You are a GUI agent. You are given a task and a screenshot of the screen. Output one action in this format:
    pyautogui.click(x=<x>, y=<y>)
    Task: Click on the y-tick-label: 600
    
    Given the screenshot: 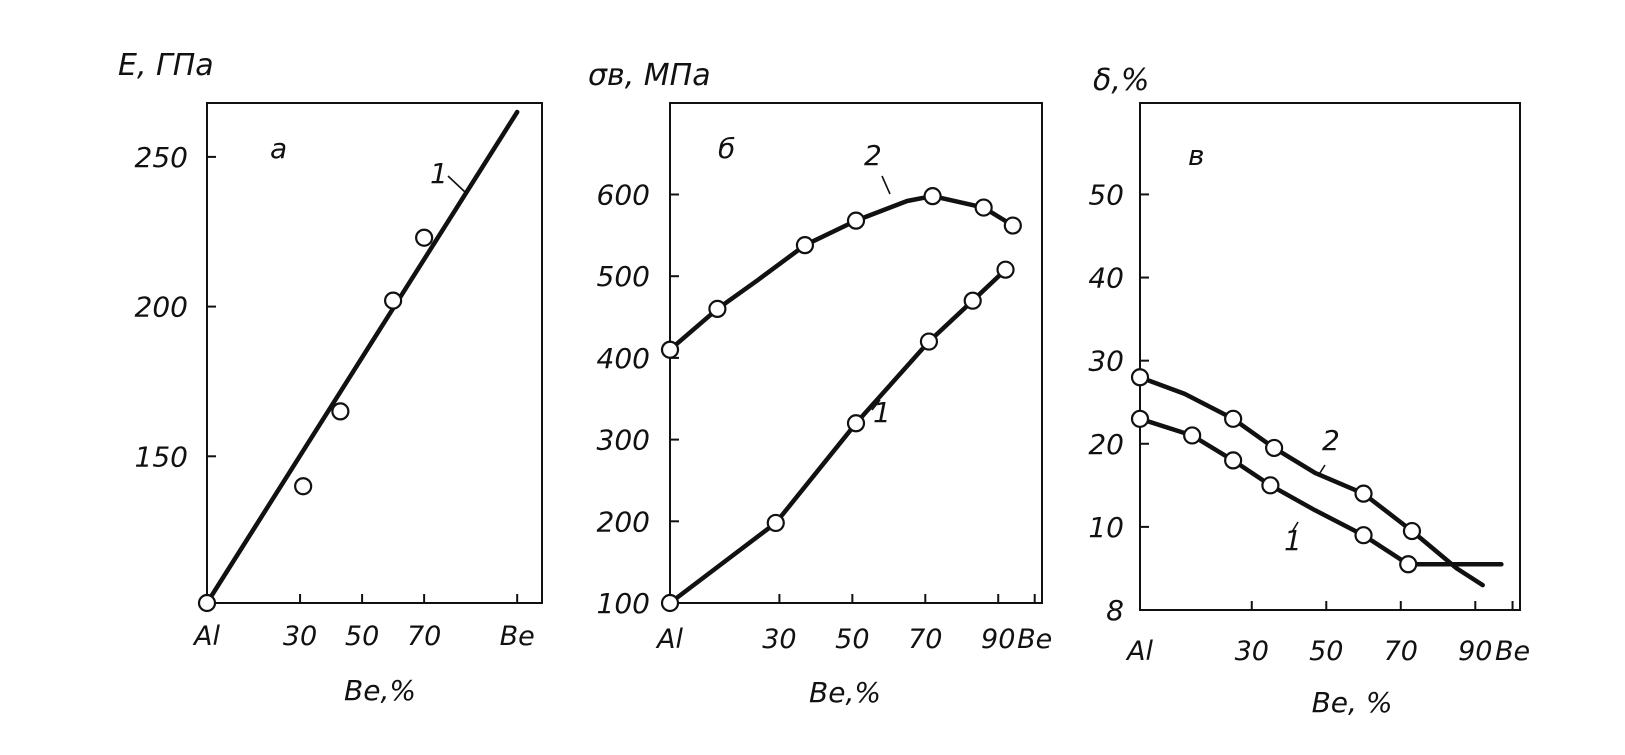 What is the action you would take?
    pyautogui.click(x=623, y=195)
    